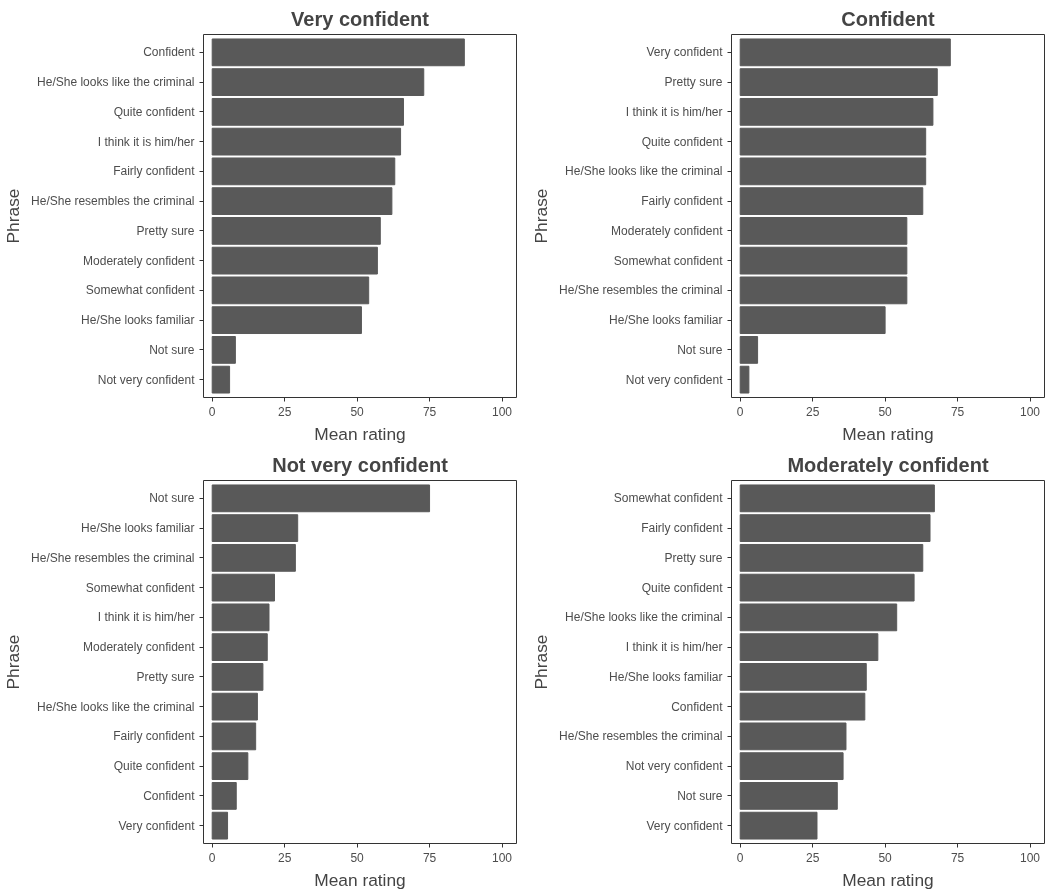  I want to click on chart-title: Moderately confident, so click(888, 464).